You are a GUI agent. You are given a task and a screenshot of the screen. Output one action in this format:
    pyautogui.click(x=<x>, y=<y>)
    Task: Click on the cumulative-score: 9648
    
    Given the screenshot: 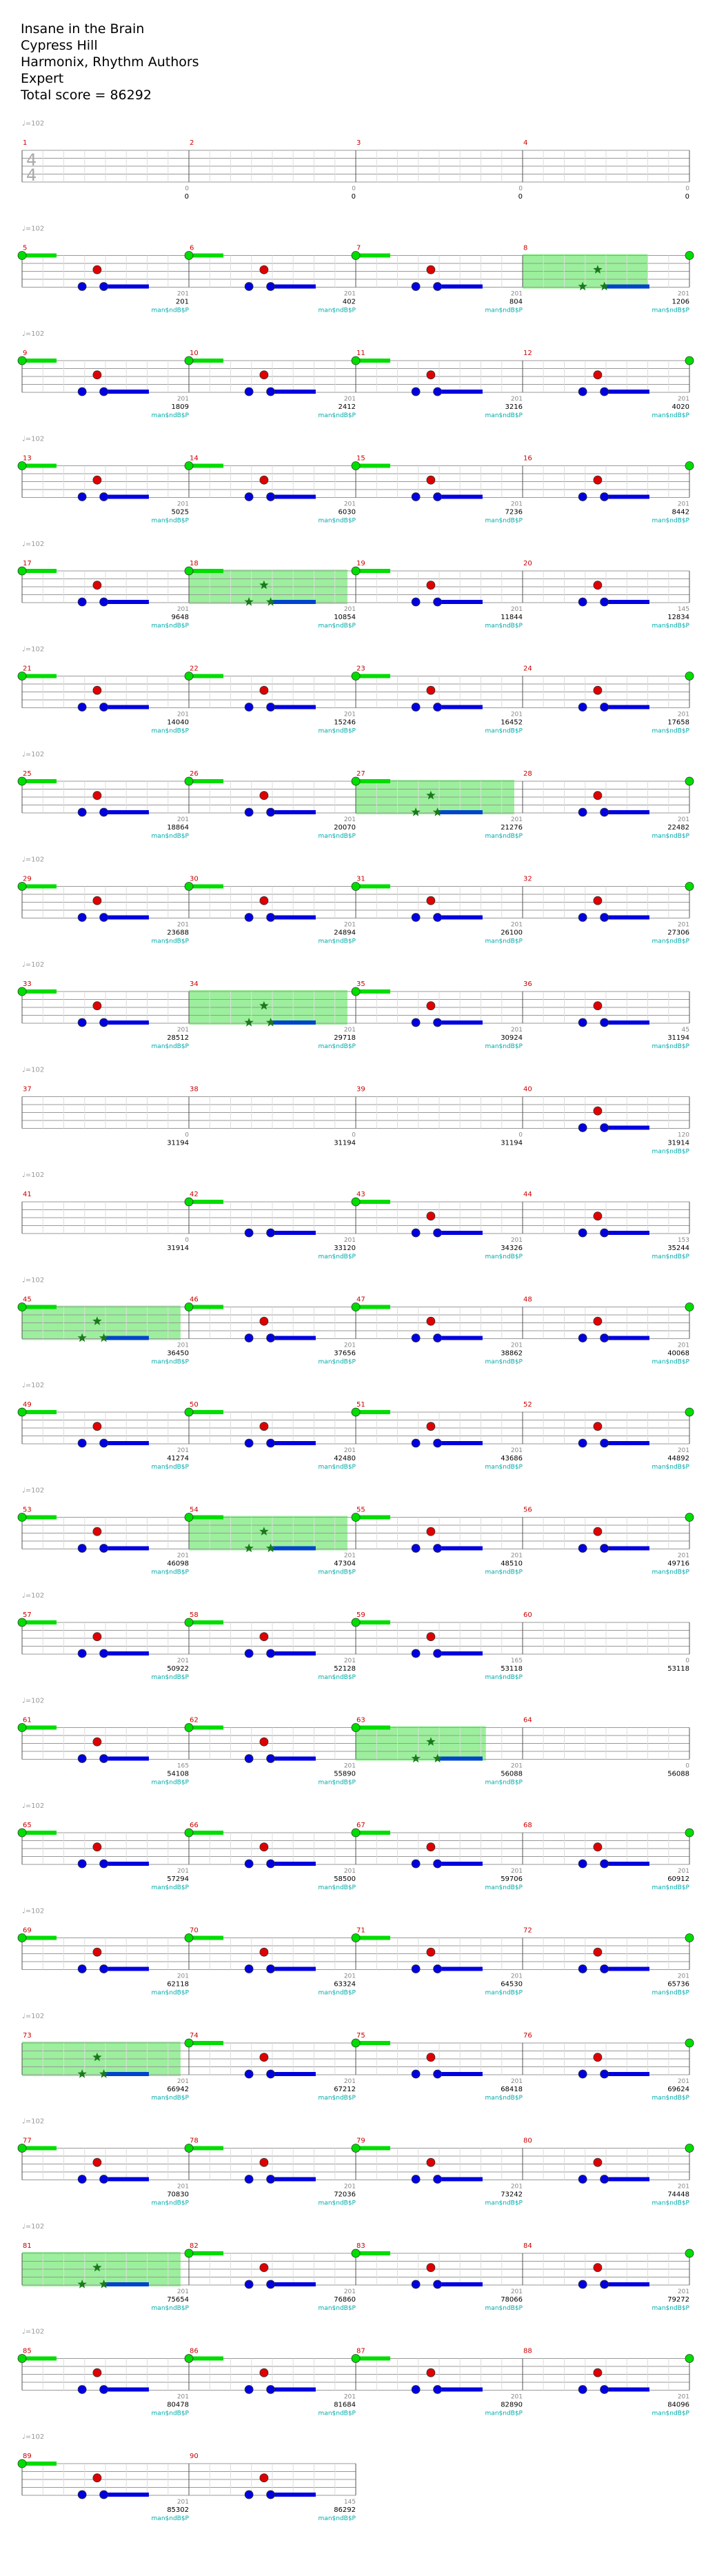 What is the action you would take?
    pyautogui.click(x=180, y=617)
    